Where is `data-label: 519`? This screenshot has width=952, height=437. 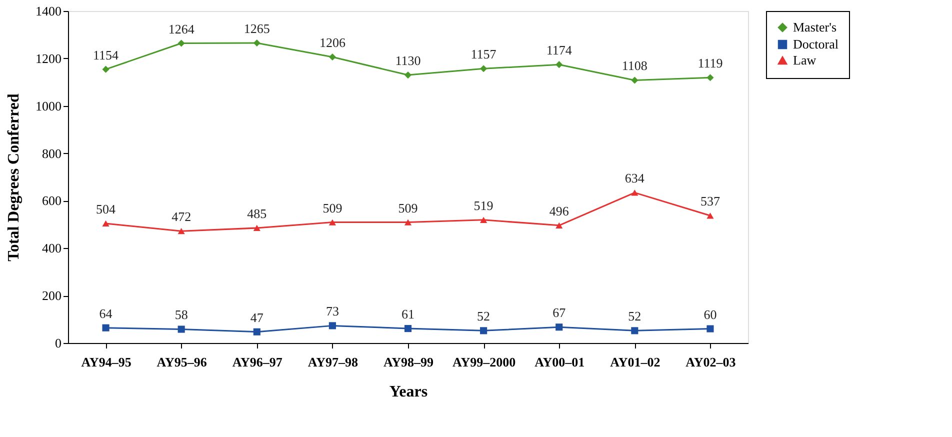 data-label: 519 is located at coordinates (484, 205).